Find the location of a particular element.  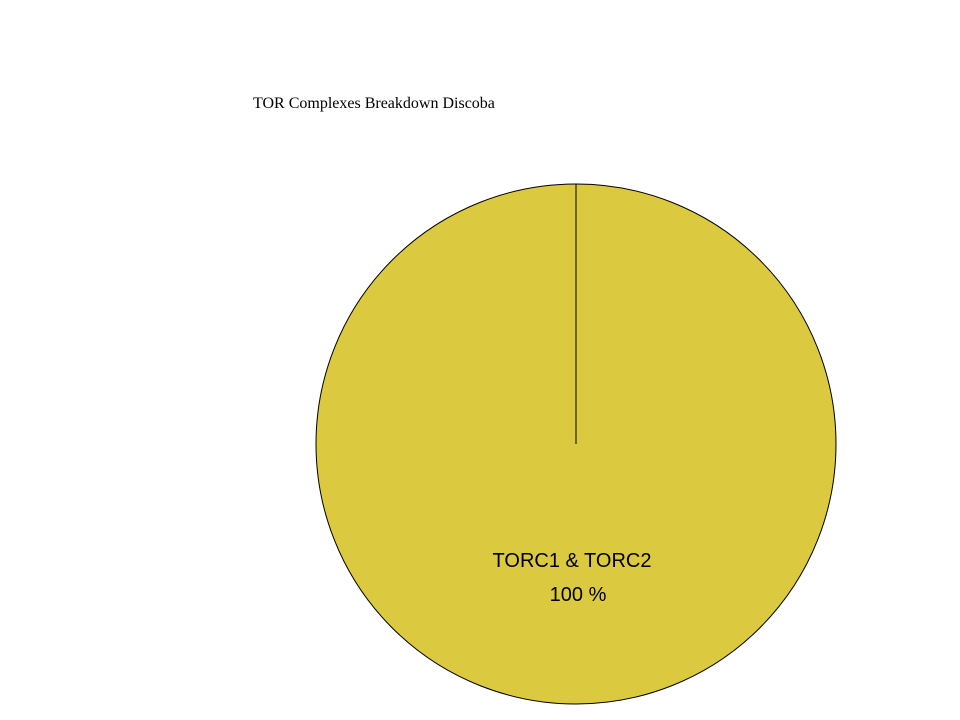

chart-title: TOR Complexes Breakdown Discoba is located at coordinates (374, 103).